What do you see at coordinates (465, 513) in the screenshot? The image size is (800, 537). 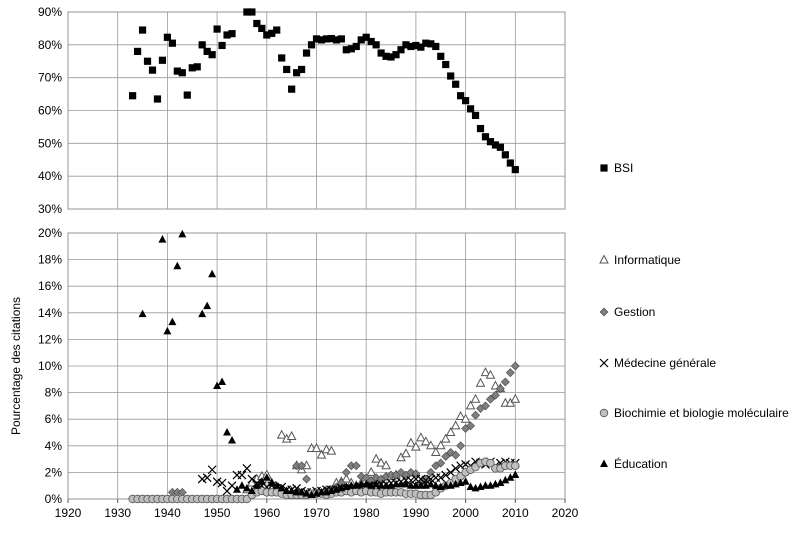 I see `x-tick-label: 2000` at bounding box center [465, 513].